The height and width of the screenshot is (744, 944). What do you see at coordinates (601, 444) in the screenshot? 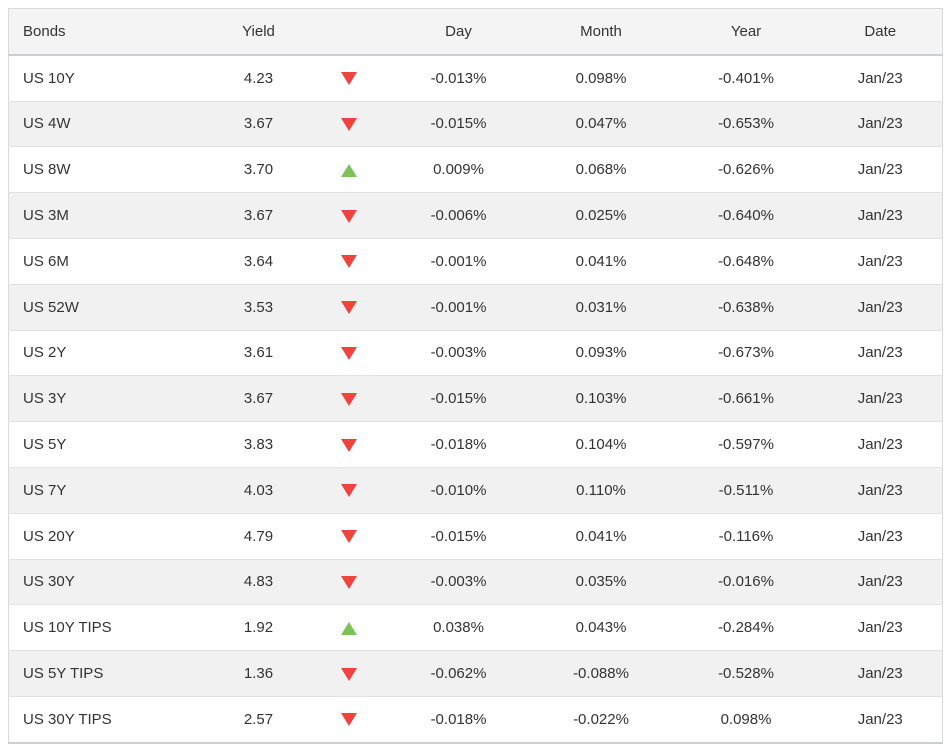
I see `month-change-cell: 0.104%` at bounding box center [601, 444].